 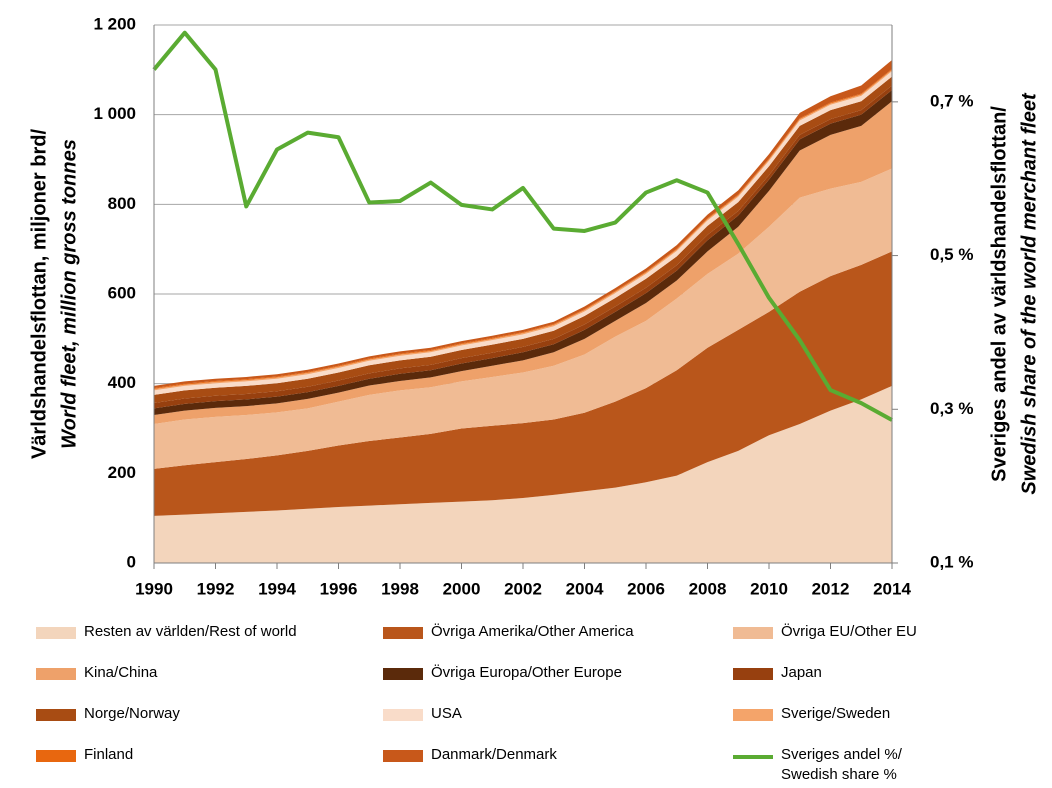 What do you see at coordinates (801, 672) in the screenshot?
I see `legend-label: Japan` at bounding box center [801, 672].